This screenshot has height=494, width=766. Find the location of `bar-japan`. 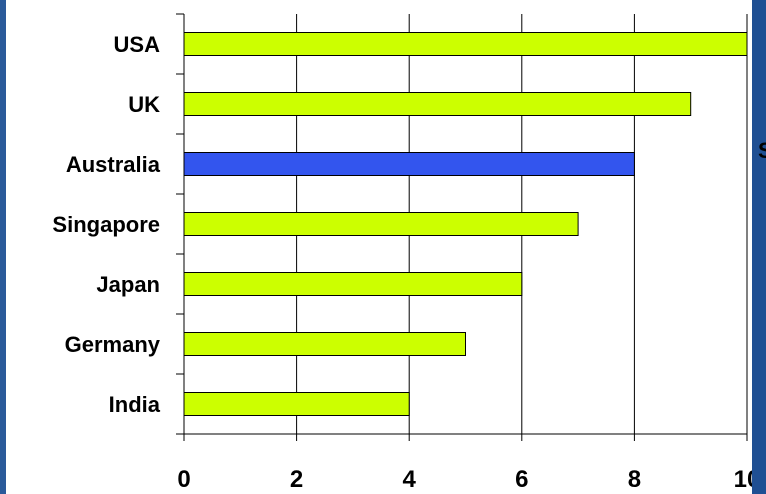

bar-japan is located at coordinates (353, 284).